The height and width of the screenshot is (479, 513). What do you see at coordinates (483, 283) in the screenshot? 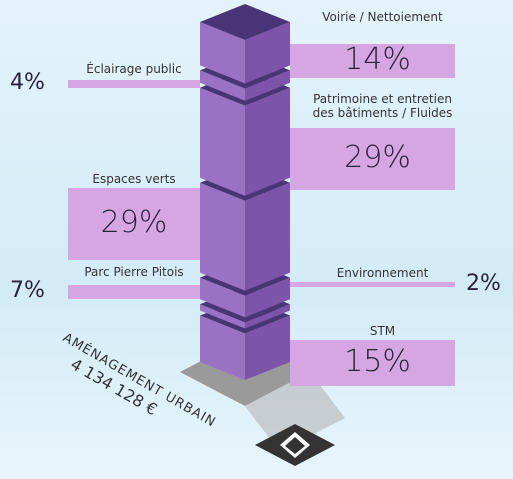
I see `value-label: 2%` at bounding box center [483, 283].